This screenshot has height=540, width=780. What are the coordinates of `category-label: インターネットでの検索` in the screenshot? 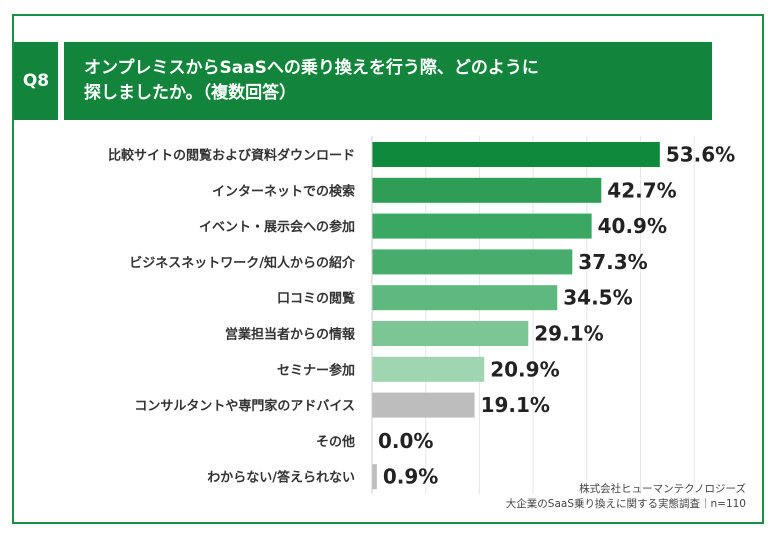 It's located at (283, 191).